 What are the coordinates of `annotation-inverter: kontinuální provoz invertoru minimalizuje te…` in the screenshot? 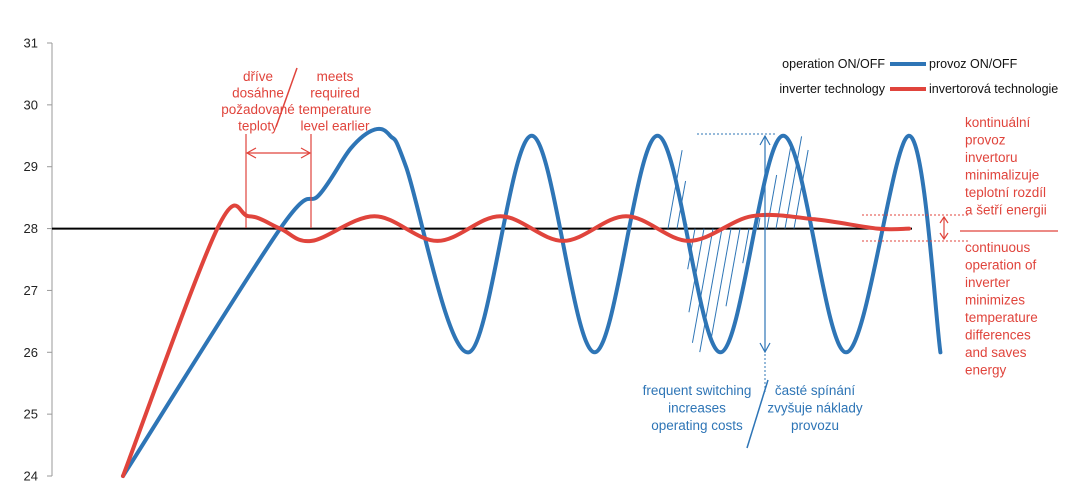 It's located at (960, 246).